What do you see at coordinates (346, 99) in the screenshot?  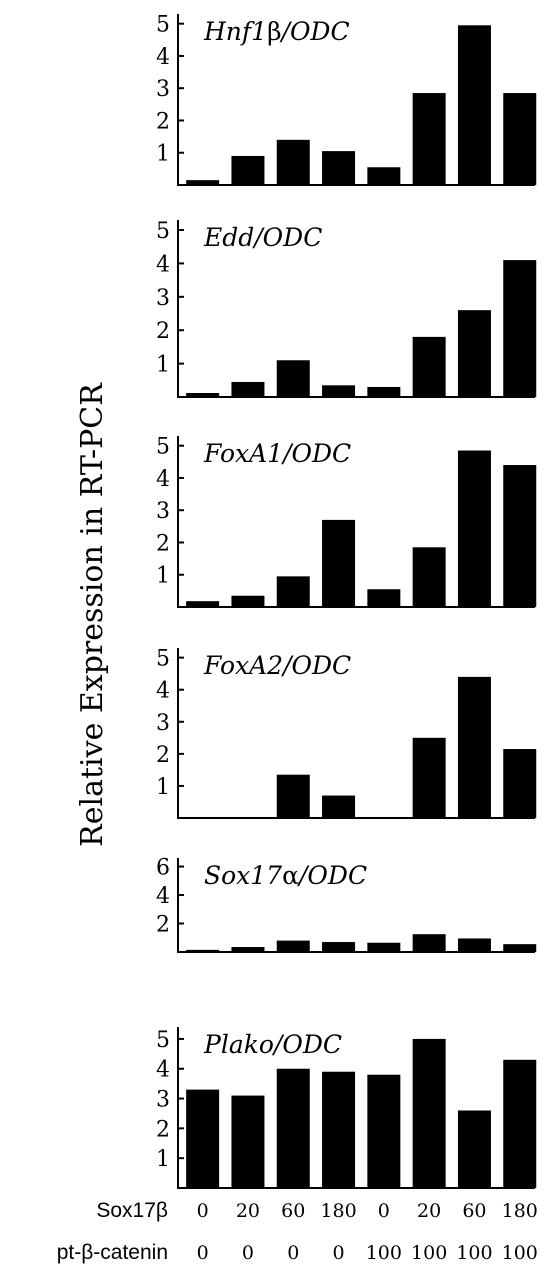 I see `panel-1: 1 2 3 4 5 Hnf1β/ODC` at bounding box center [346, 99].